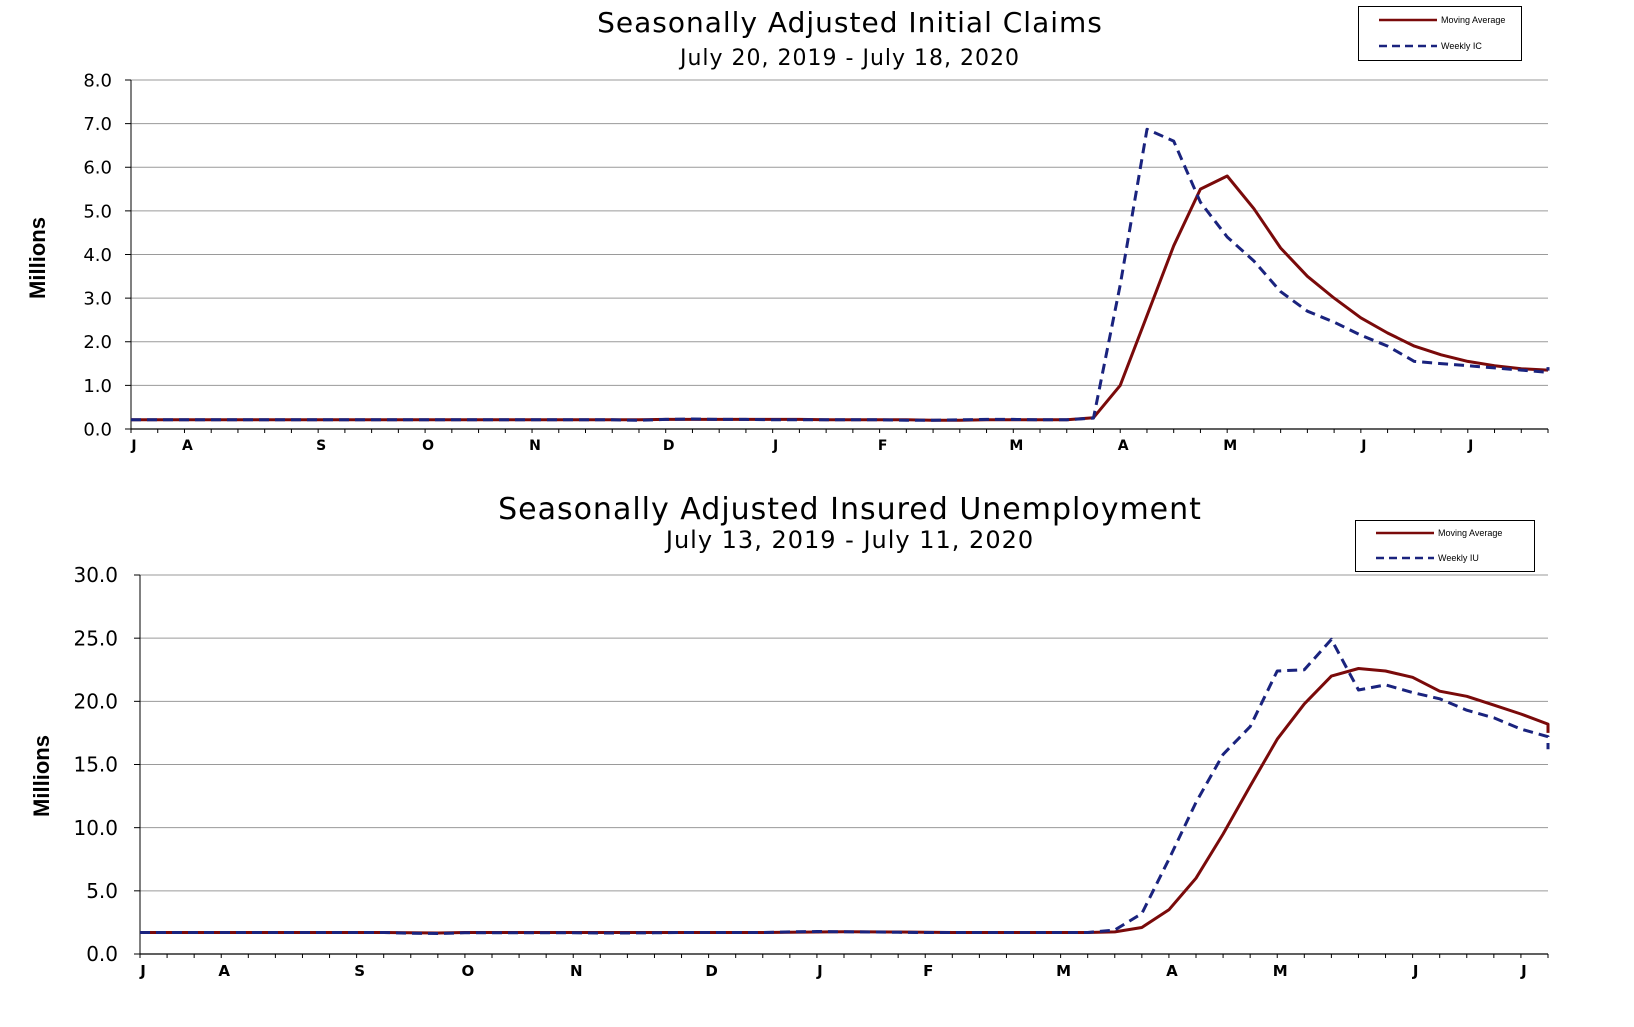 The height and width of the screenshot is (1027, 1634). I want to click on y-tick-label: 8.0, so click(97, 80).